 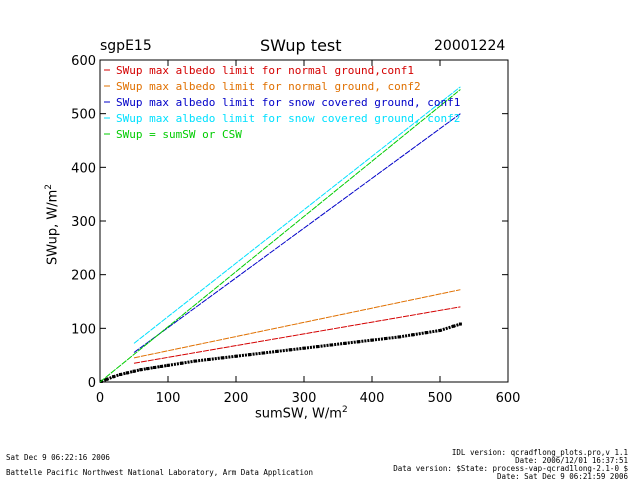 I want to click on y-tick-label: 200, so click(x=83, y=276).